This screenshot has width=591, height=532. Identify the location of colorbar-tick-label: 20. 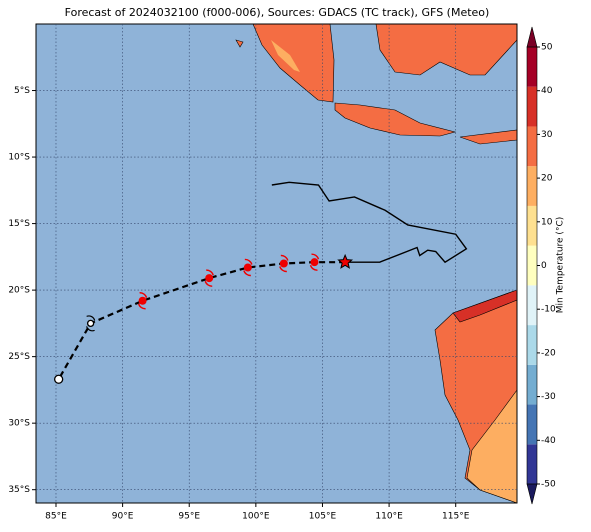
(547, 179).